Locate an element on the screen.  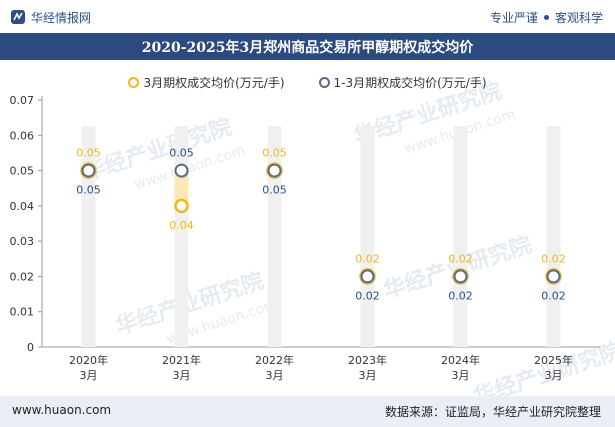
brand-name: 华经情报网 is located at coordinates (61, 17).